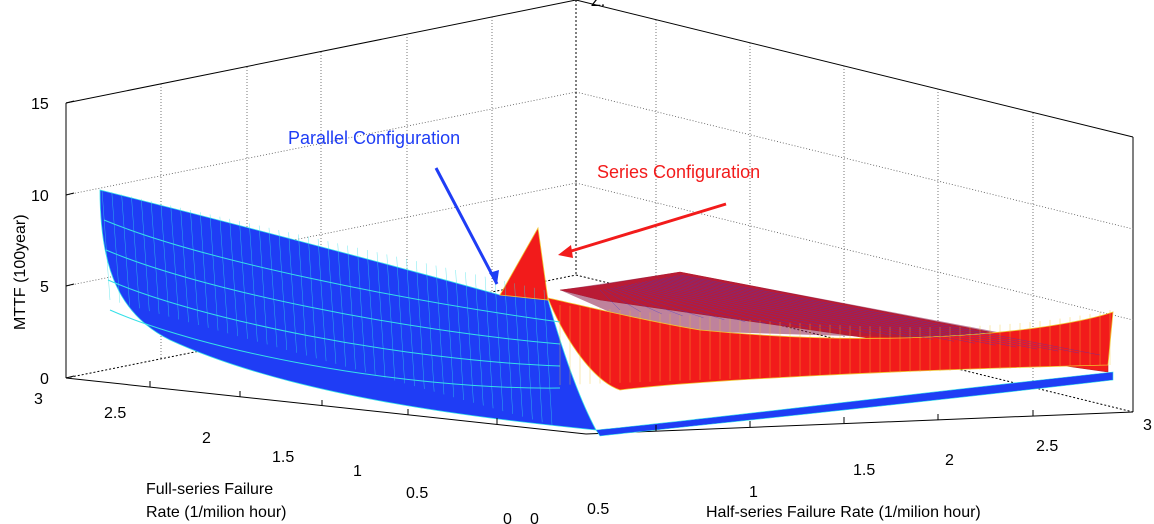 This screenshot has height=524, width=1154. I want to click on y-tick-label: 1, so click(357, 471).